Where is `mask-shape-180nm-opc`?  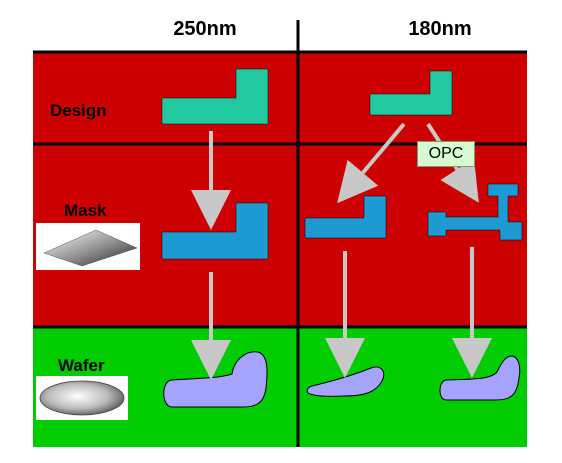 mask-shape-180nm-opc is located at coordinates (475, 212).